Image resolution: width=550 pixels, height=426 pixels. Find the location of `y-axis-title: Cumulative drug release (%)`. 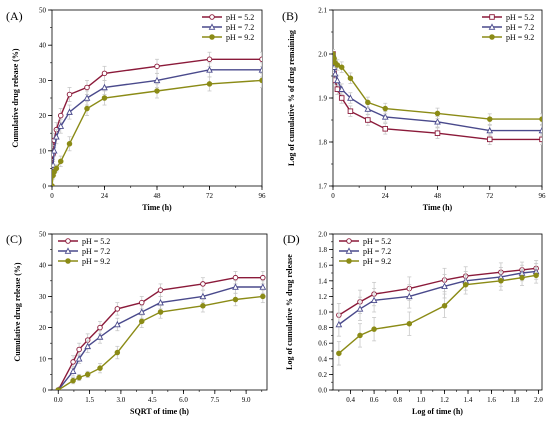

y-axis-title: Cumulative drug release (%) is located at coordinates (15, 98).